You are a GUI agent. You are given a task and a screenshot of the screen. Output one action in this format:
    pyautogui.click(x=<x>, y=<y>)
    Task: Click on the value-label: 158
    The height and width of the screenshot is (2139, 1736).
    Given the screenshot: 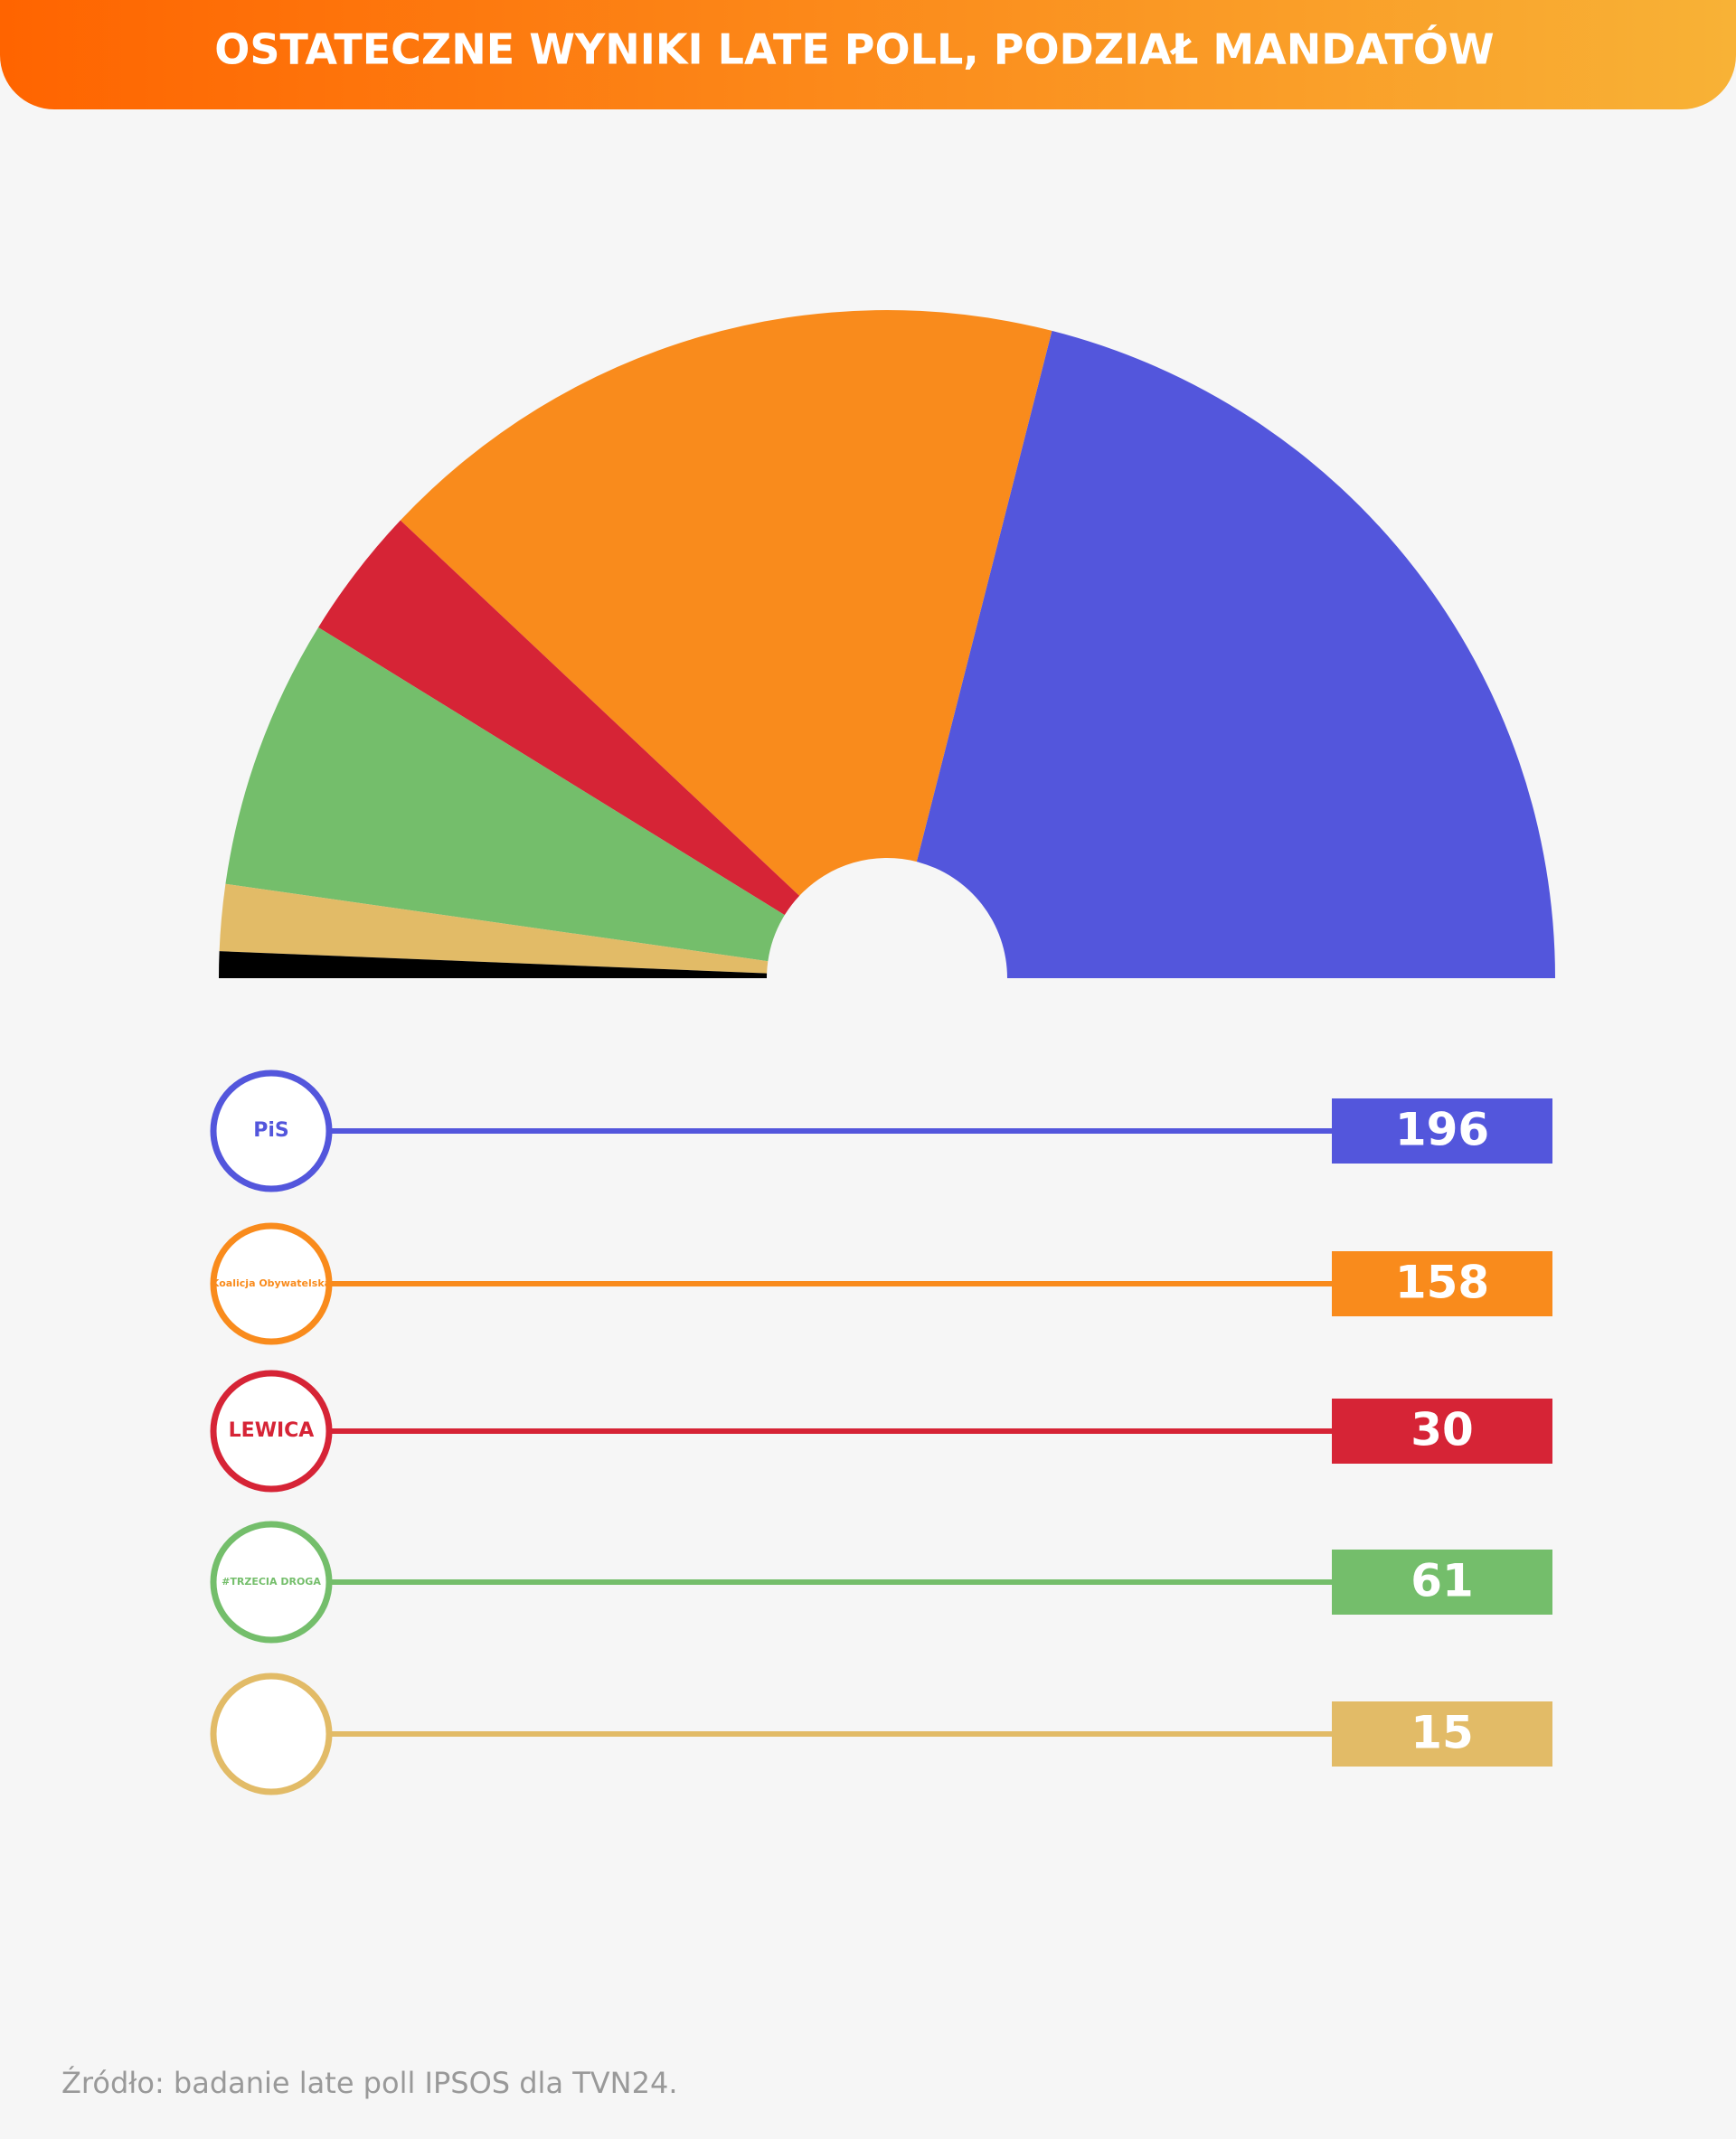 What is the action you would take?
    pyautogui.click(x=1442, y=1283)
    